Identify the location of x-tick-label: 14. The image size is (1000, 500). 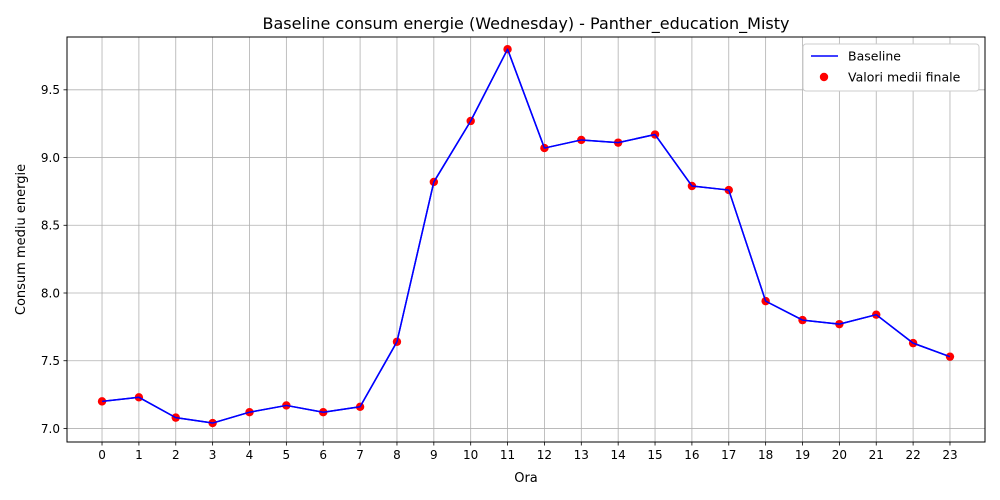
(618, 455).